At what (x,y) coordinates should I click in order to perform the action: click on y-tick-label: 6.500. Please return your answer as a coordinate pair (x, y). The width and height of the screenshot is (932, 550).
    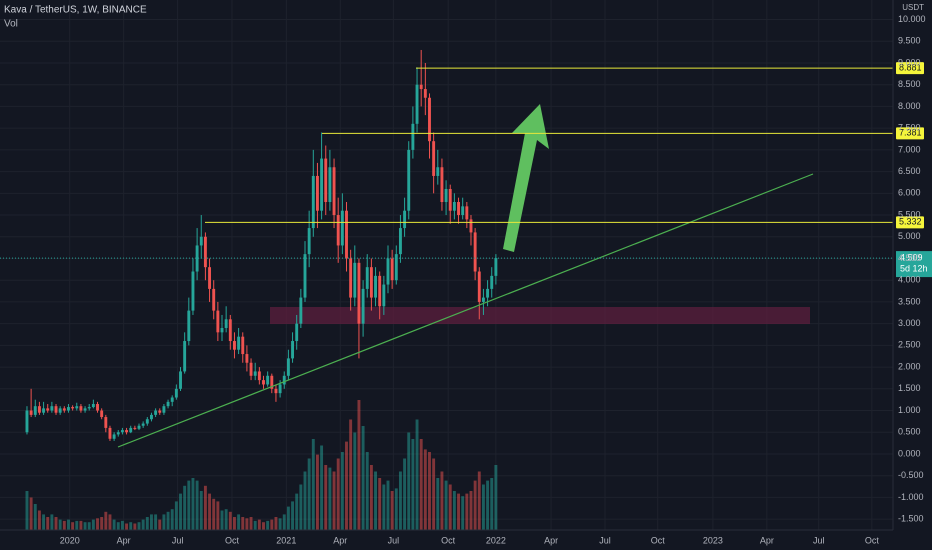
    Looking at the image, I should click on (909, 171).